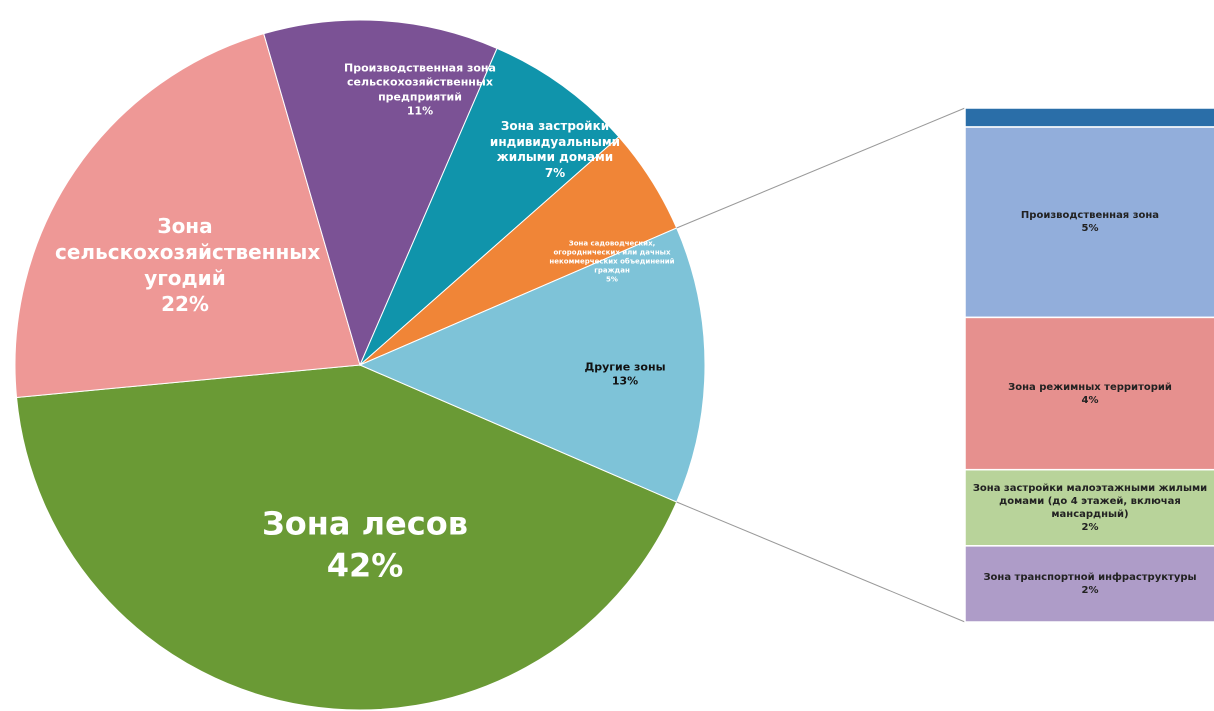 This screenshot has width=1214, height=711. Describe the element at coordinates (612, 279) in the screenshot. I see `slice-value: 5%` at that location.